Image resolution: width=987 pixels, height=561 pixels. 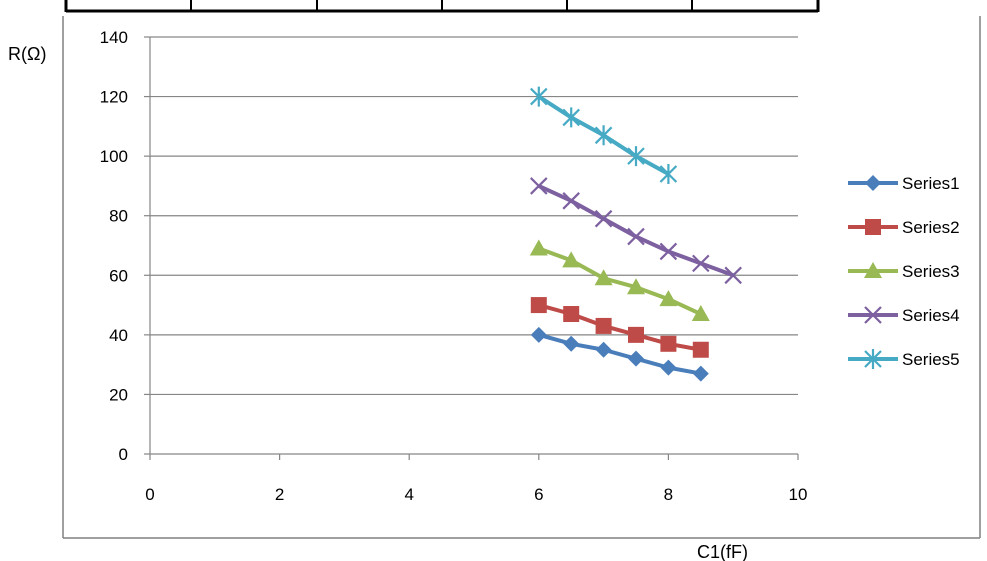 What do you see at coordinates (123, 454) in the screenshot?
I see `y-tick-label: 0` at bounding box center [123, 454].